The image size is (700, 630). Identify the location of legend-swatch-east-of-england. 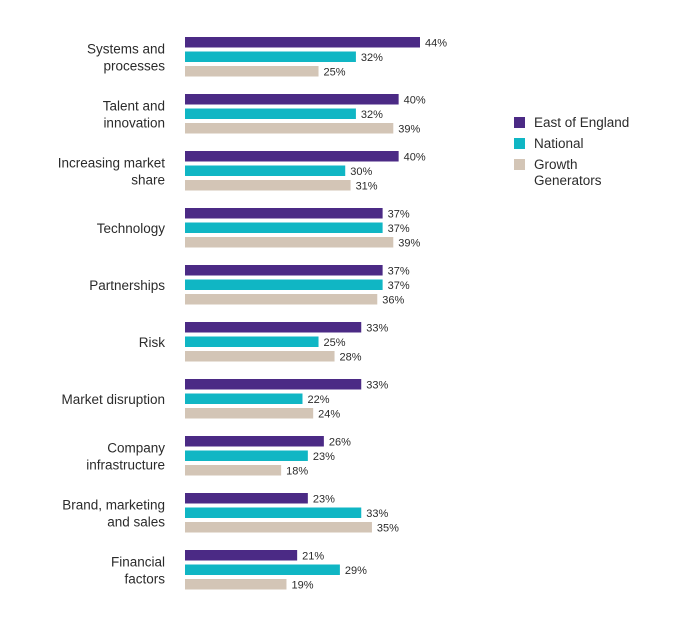
(519, 122).